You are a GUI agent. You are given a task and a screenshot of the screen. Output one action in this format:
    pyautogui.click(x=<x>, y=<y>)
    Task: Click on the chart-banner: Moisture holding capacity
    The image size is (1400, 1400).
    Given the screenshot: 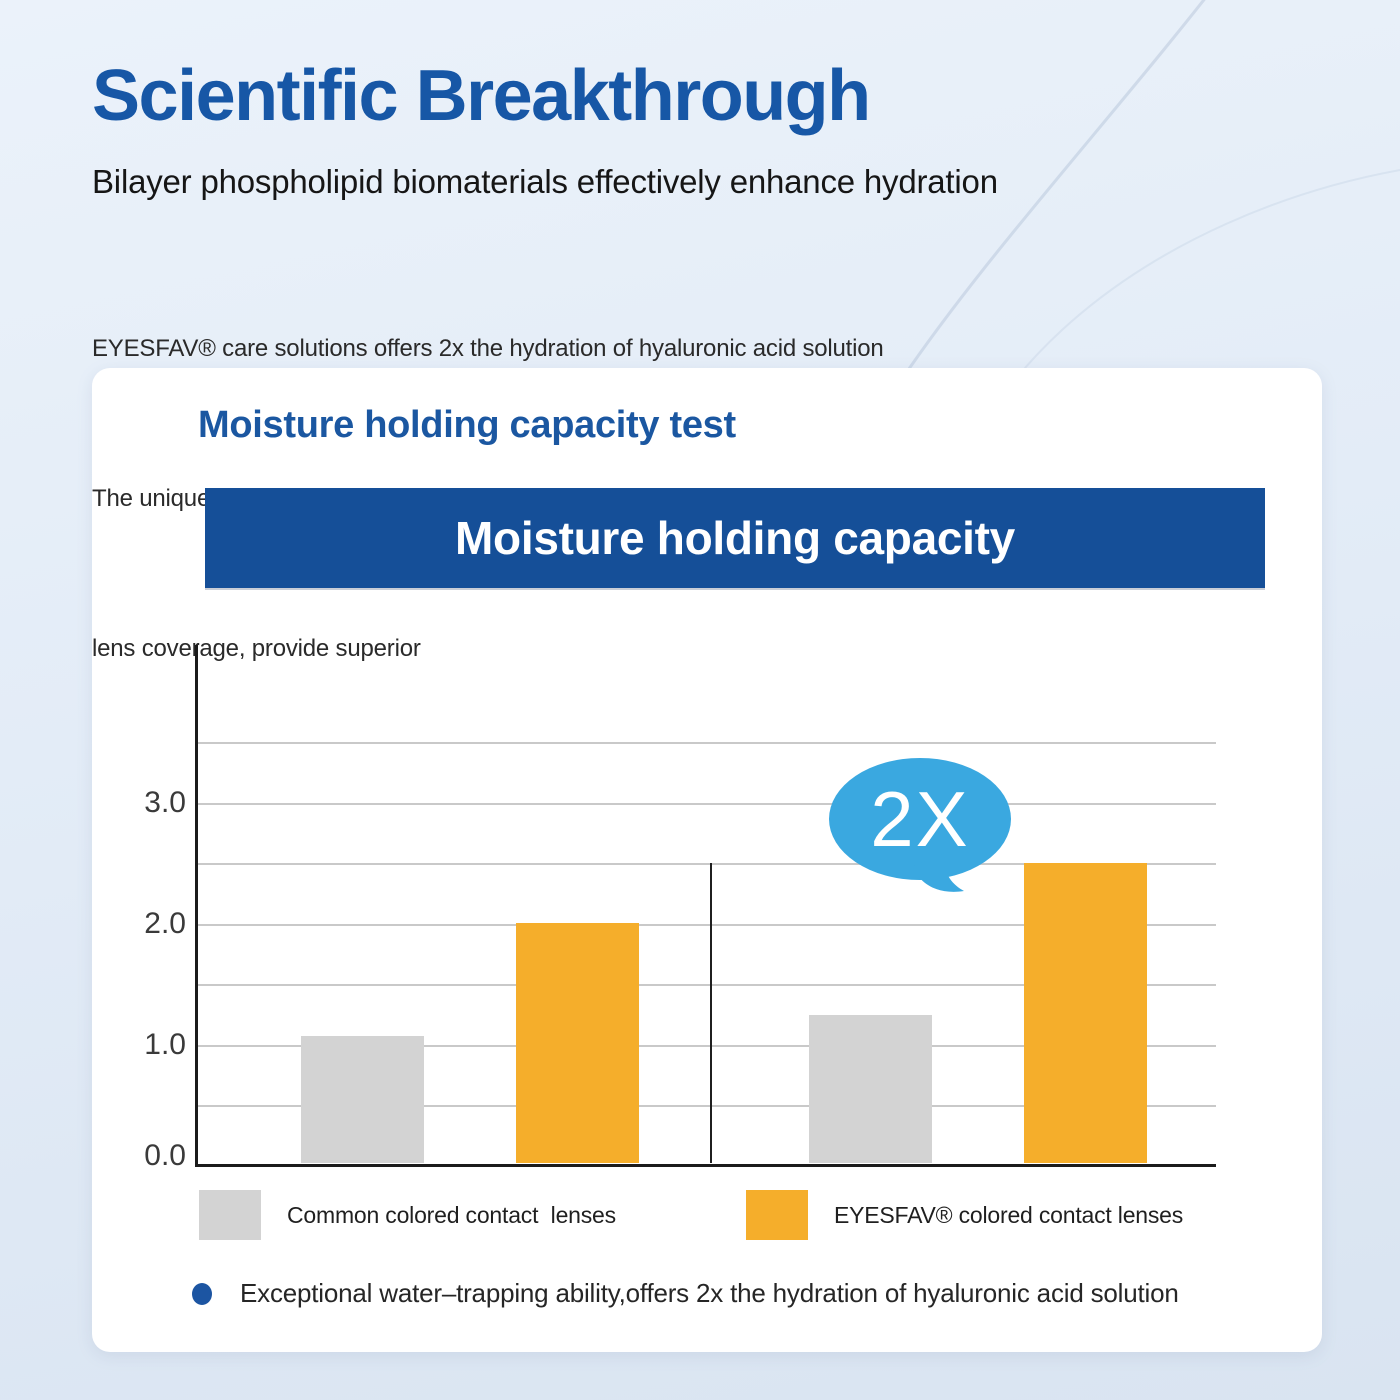 What is the action you would take?
    pyautogui.click(x=735, y=538)
    